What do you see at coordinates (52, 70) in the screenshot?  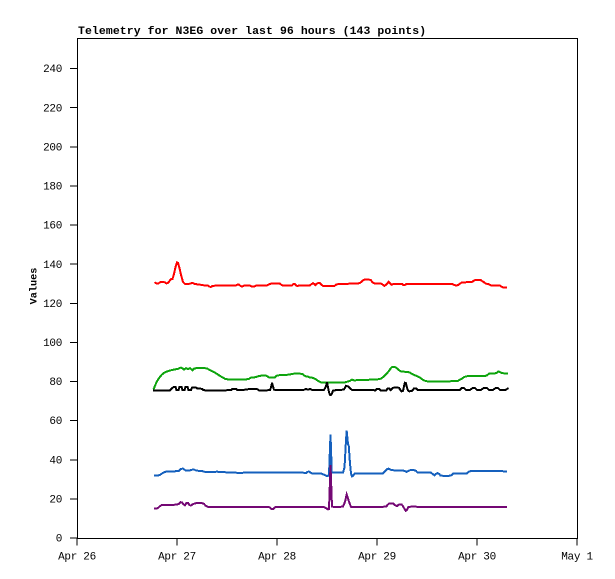 I see `svg-text: 240` at bounding box center [52, 70].